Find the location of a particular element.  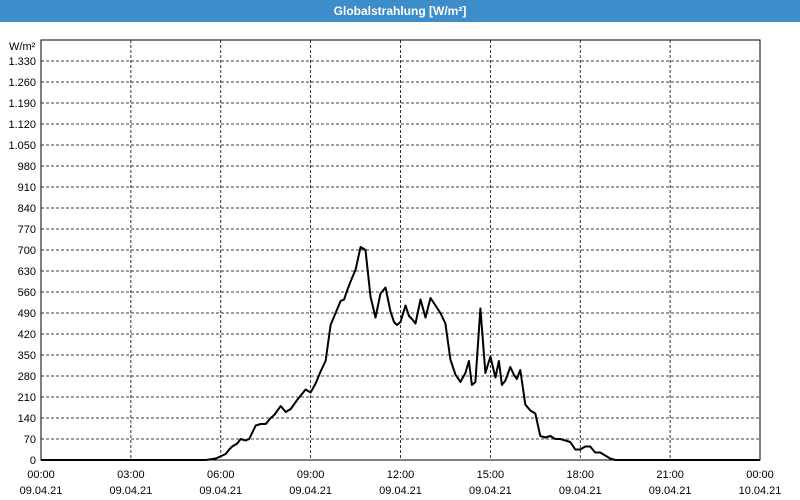

y-tick-label: 700 is located at coordinates (27, 251).